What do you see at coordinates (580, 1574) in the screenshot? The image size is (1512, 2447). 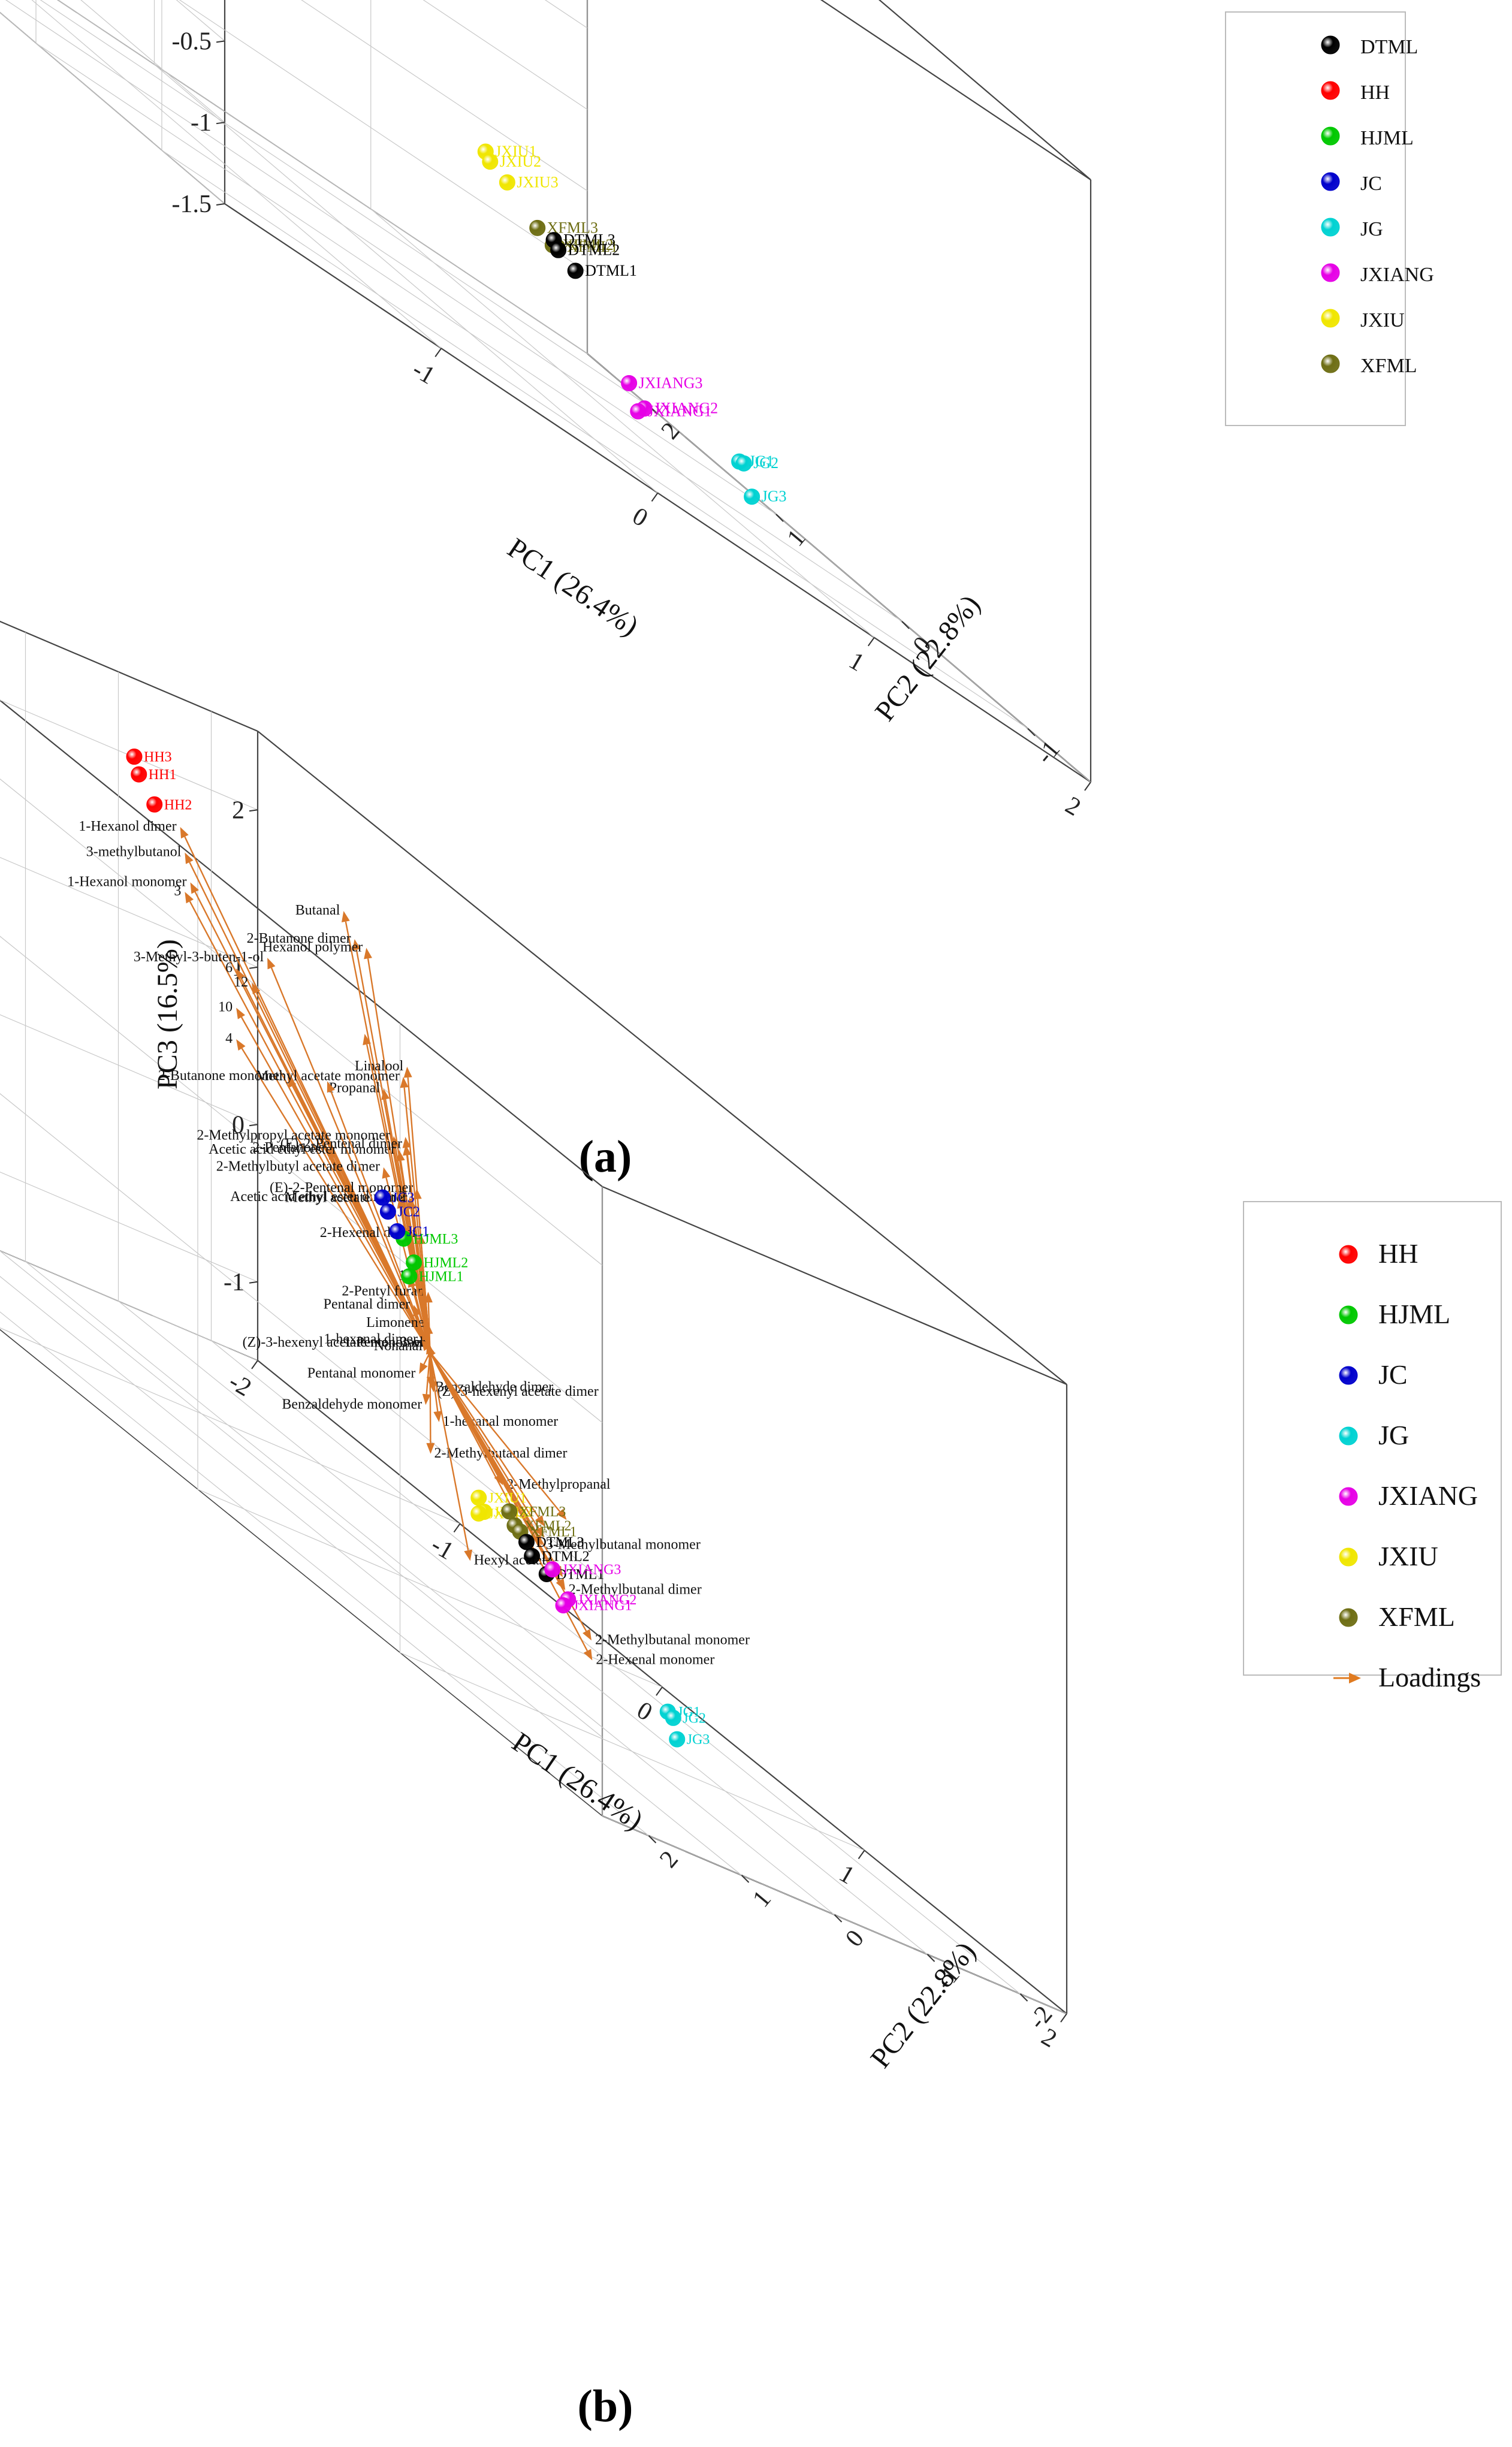 I see `data-point-label: DTML1` at bounding box center [580, 1574].